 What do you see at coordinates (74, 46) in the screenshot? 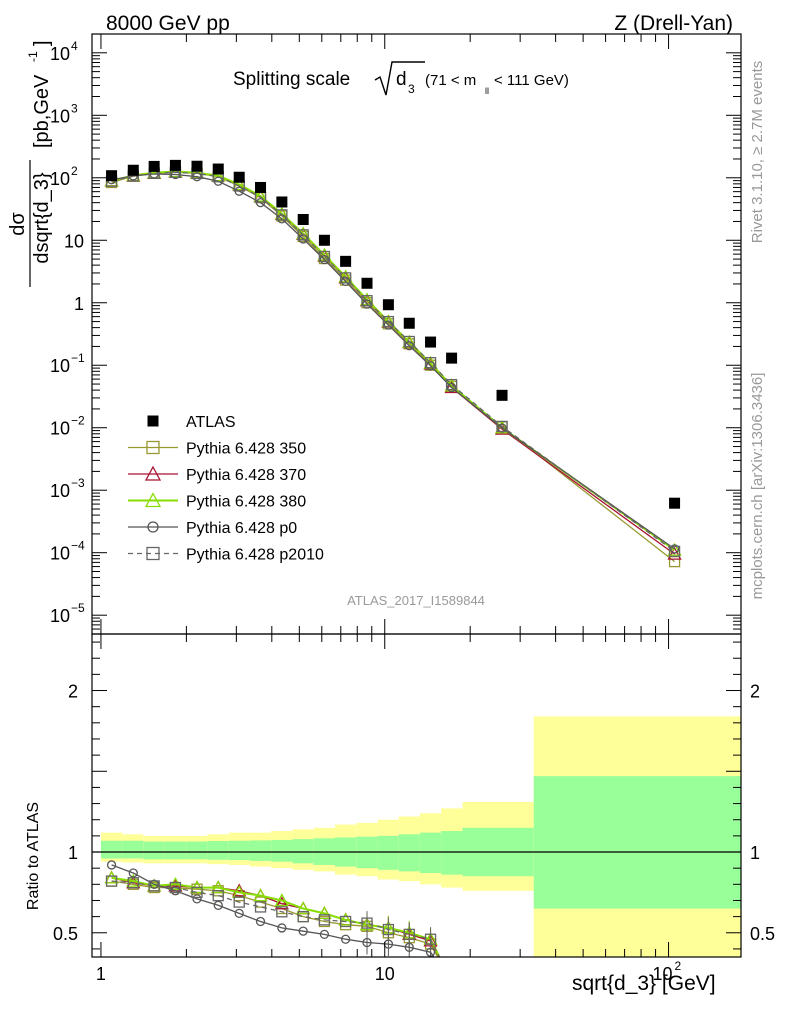
I see `y-tick-exponent: 4` at bounding box center [74, 46].